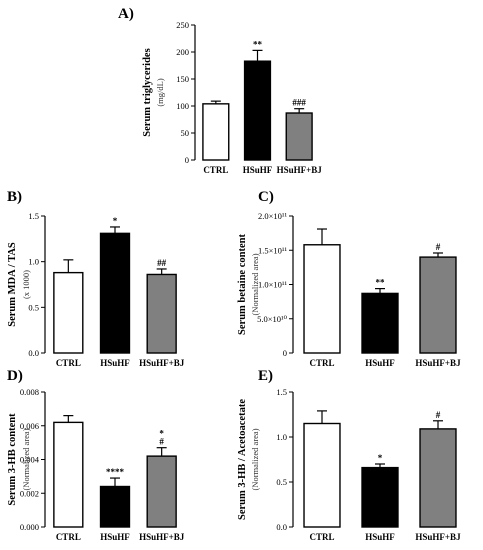  I want to click on y-axis-label: Serum MDA / TAS, so click(12, 284).